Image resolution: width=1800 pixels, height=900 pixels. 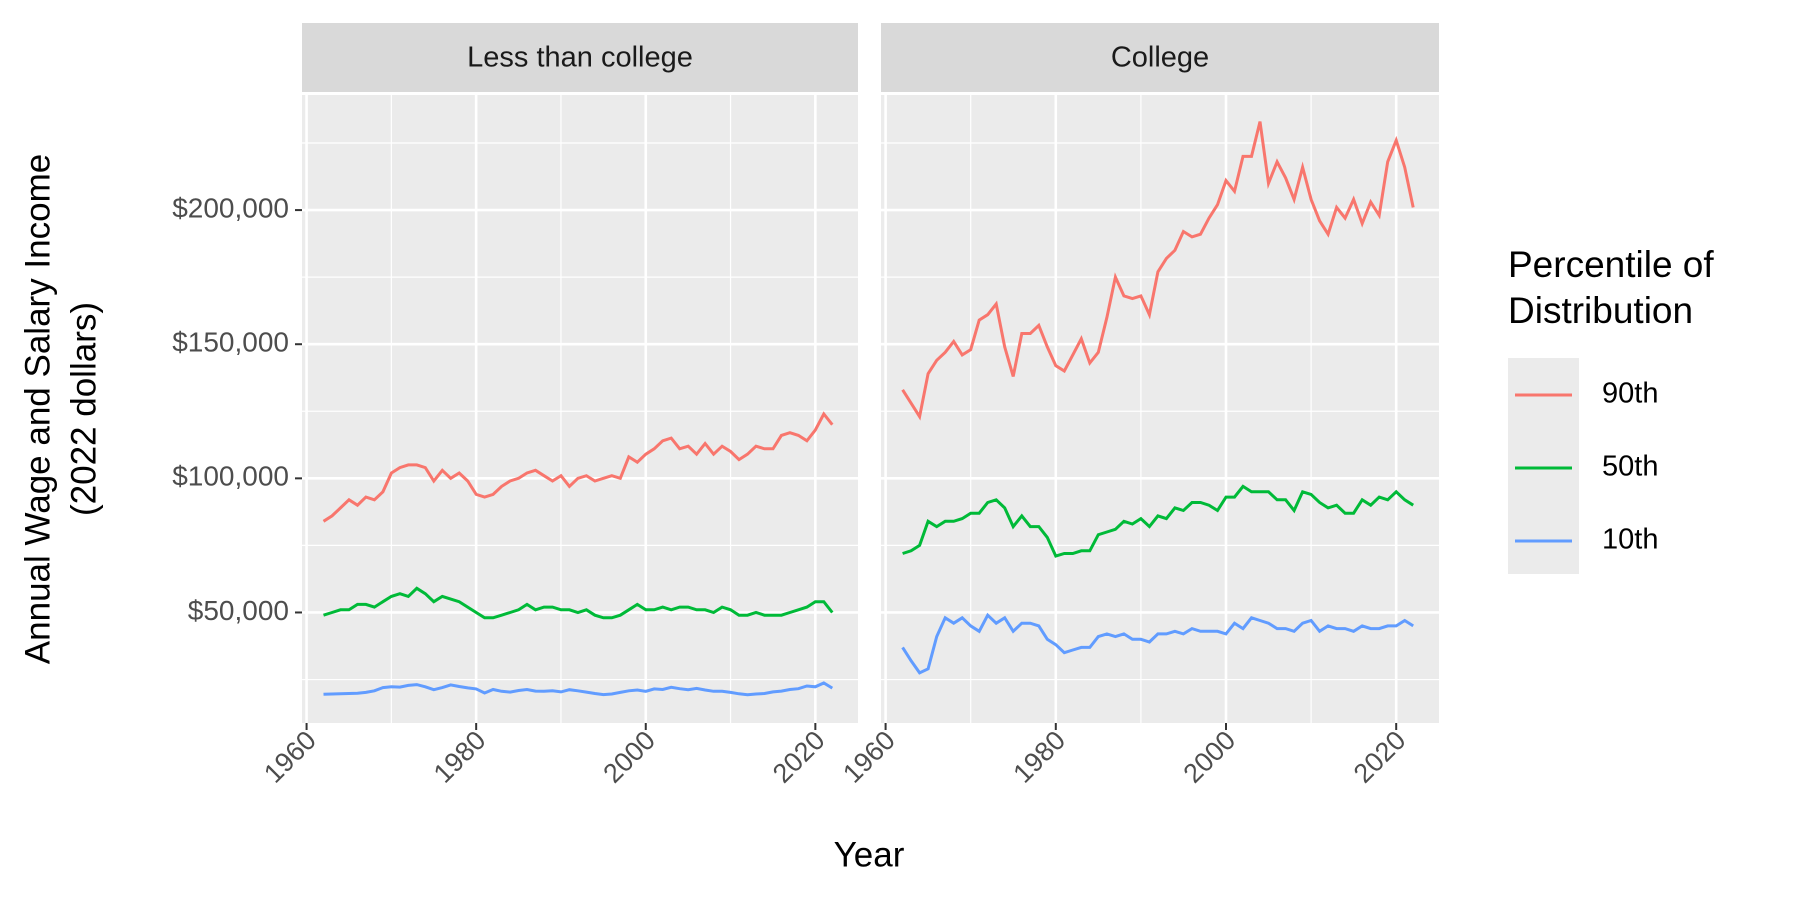 I want to click on legend-label: 50th, so click(x=1630, y=467).